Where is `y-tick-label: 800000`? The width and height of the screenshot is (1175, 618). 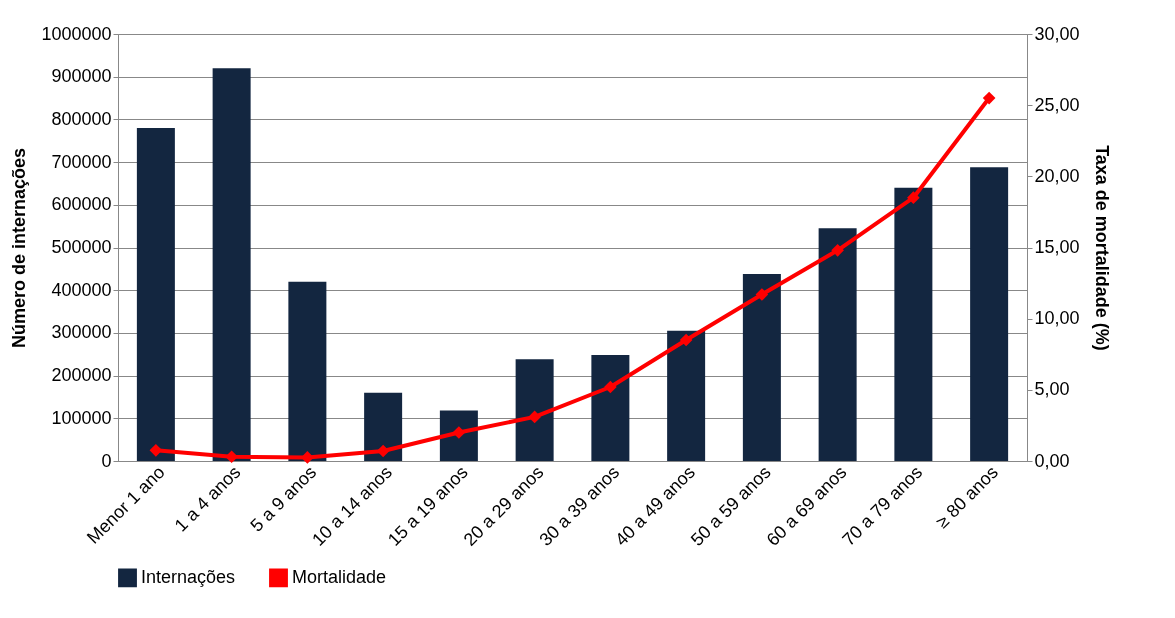
y-tick-label: 800000 is located at coordinates (81, 118).